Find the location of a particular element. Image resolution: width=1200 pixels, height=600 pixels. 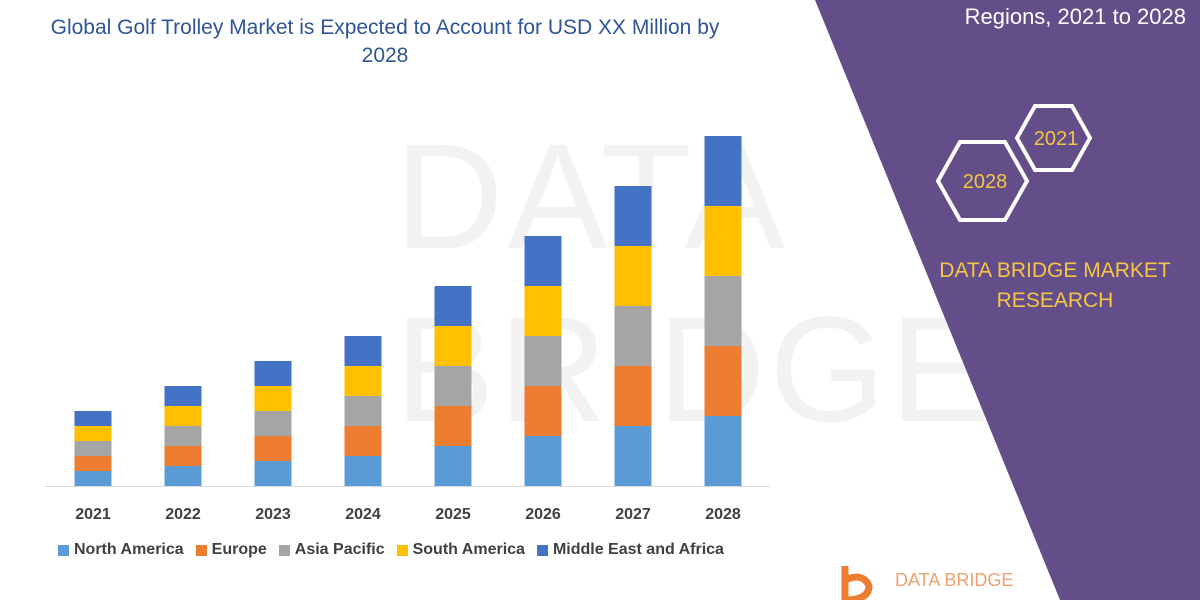

bar-2022-europe is located at coordinates (183, 456).